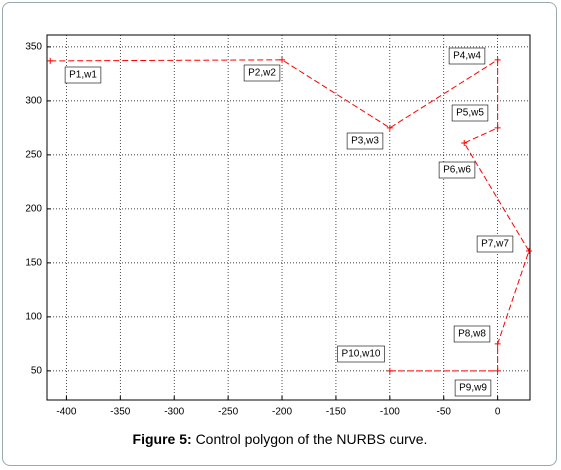 The image size is (561, 470). What do you see at coordinates (37, 370) in the screenshot?
I see `y-tick-label: 50` at bounding box center [37, 370].